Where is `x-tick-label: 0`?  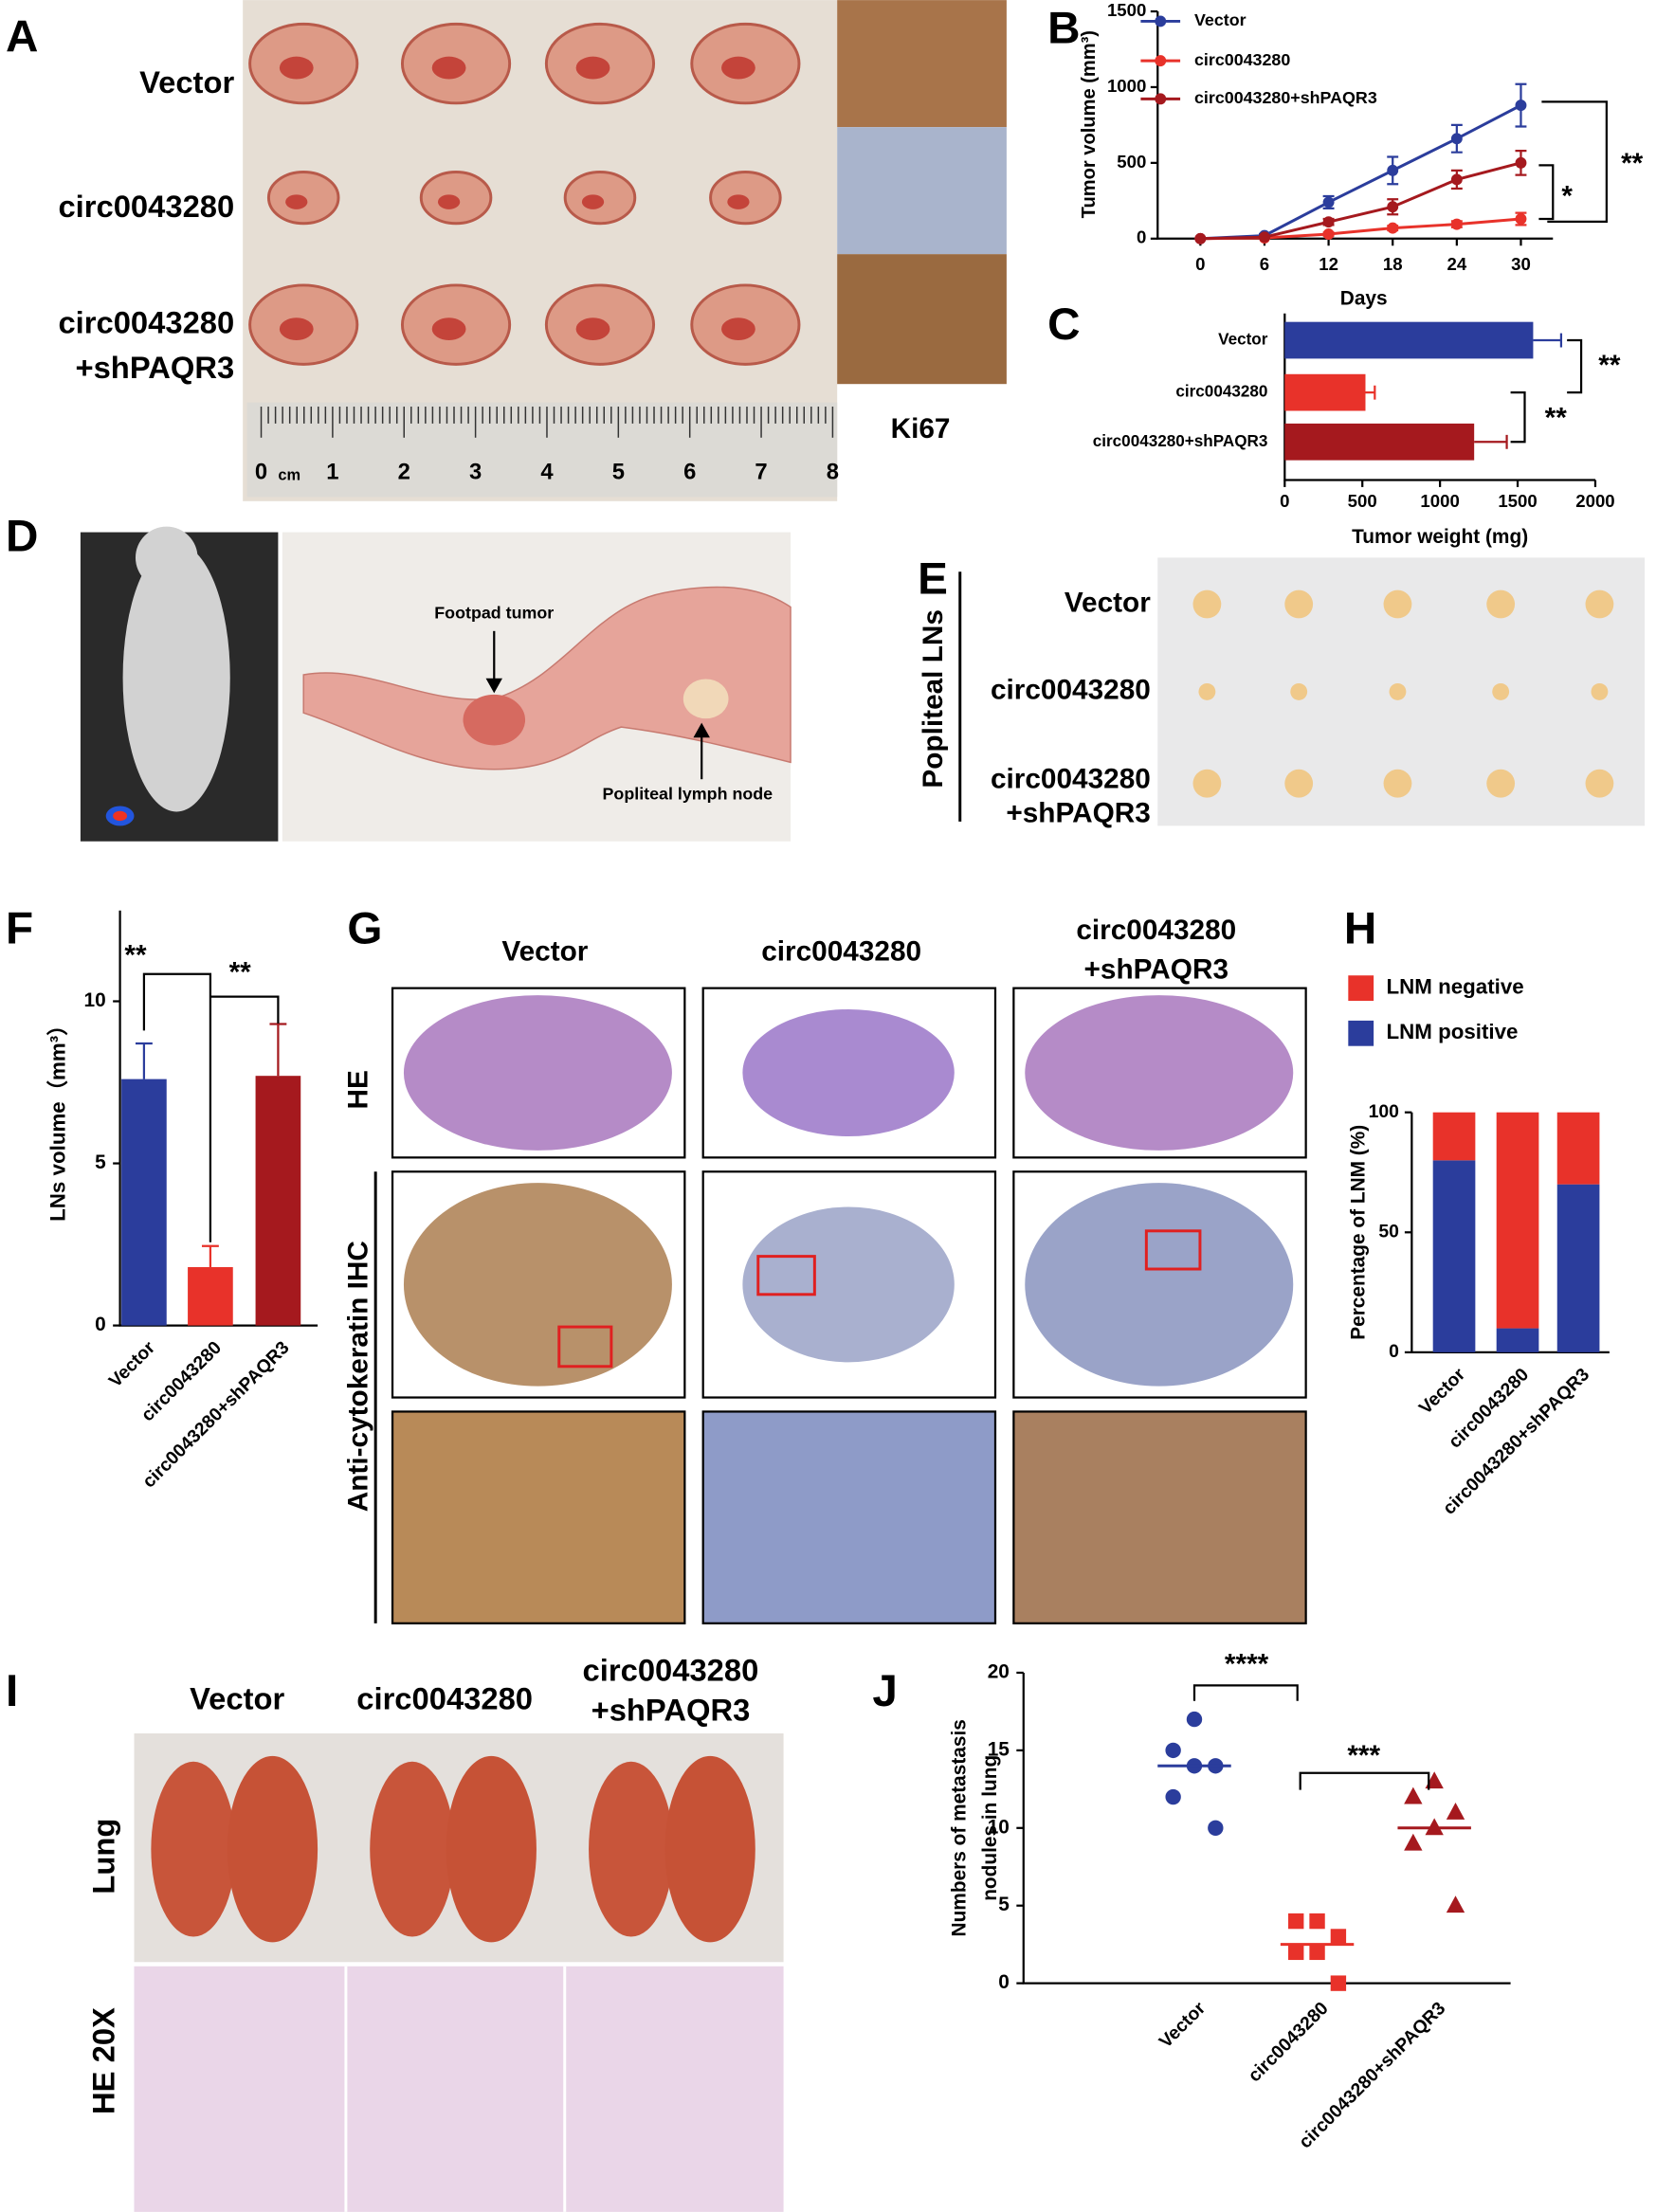 x-tick-label: 0 is located at coordinates (1200, 264).